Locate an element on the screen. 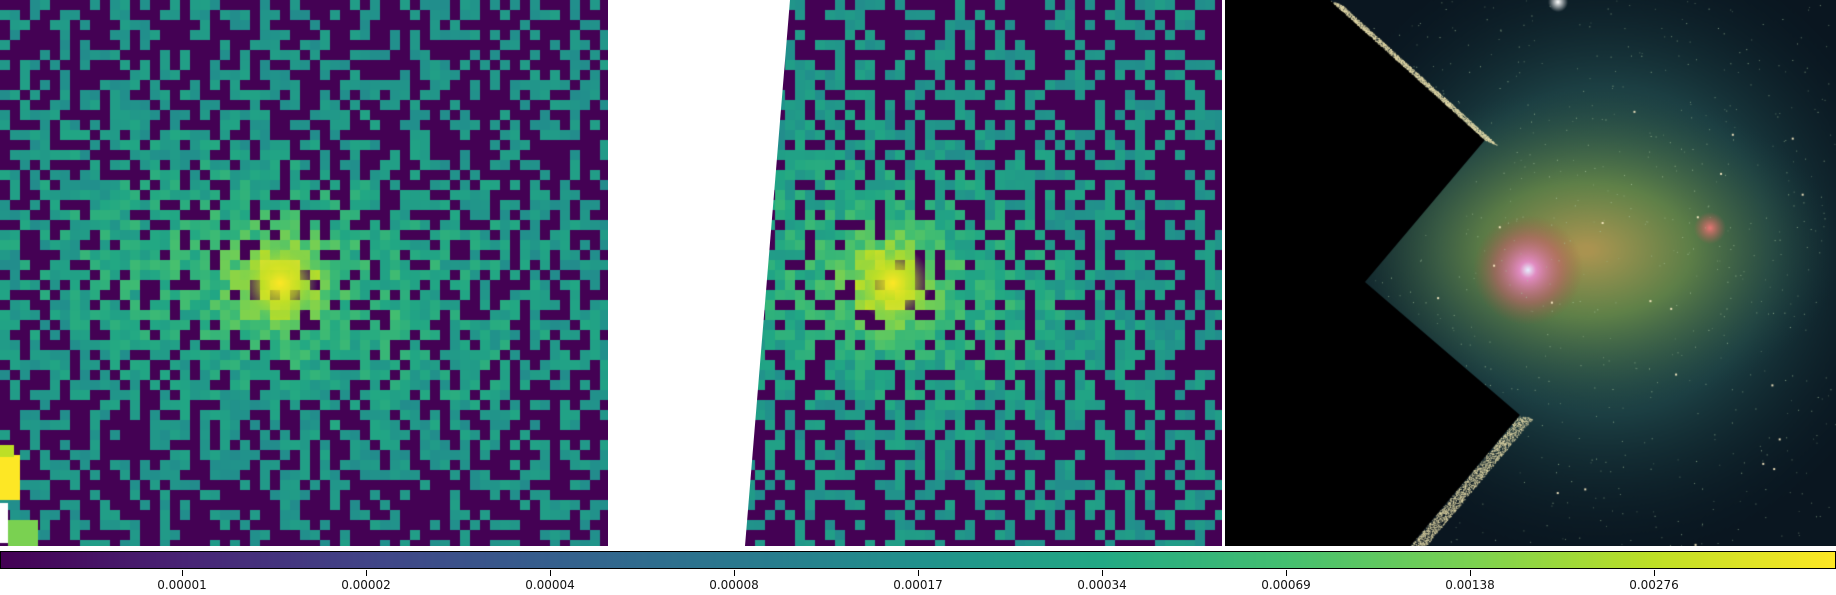 The height and width of the screenshot is (595, 1836). colorbar-tick-label: 0.00017 is located at coordinates (918, 585).